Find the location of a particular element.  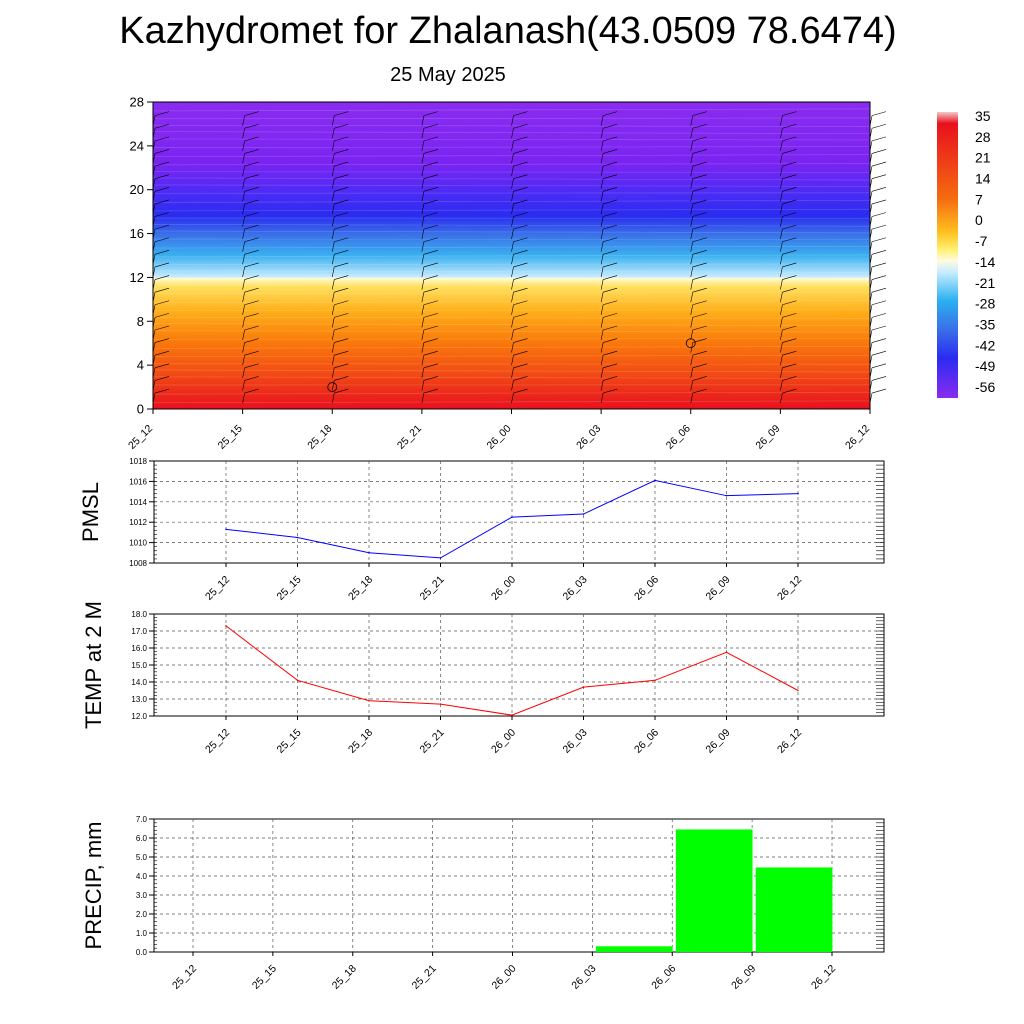

y-tick-label: 6.0 is located at coordinates (142, 838).